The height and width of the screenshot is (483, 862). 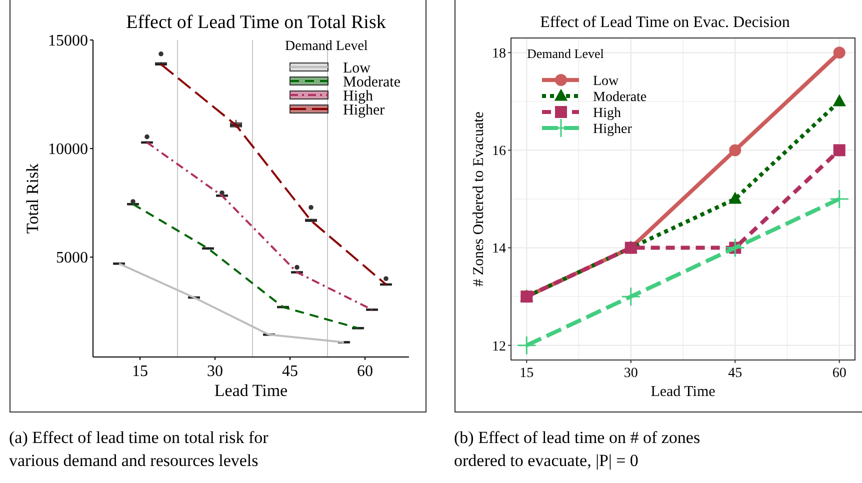 What do you see at coordinates (499, 54) in the screenshot?
I see `y-tick-label: 18` at bounding box center [499, 54].